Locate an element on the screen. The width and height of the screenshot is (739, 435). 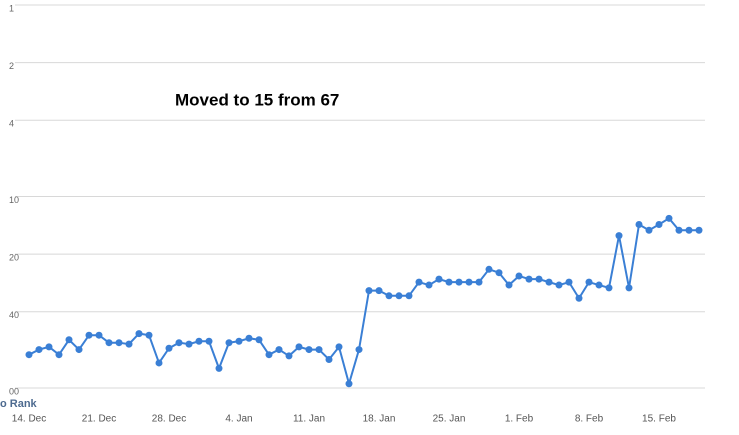
y-tick-label: 2 is located at coordinates (11, 66).